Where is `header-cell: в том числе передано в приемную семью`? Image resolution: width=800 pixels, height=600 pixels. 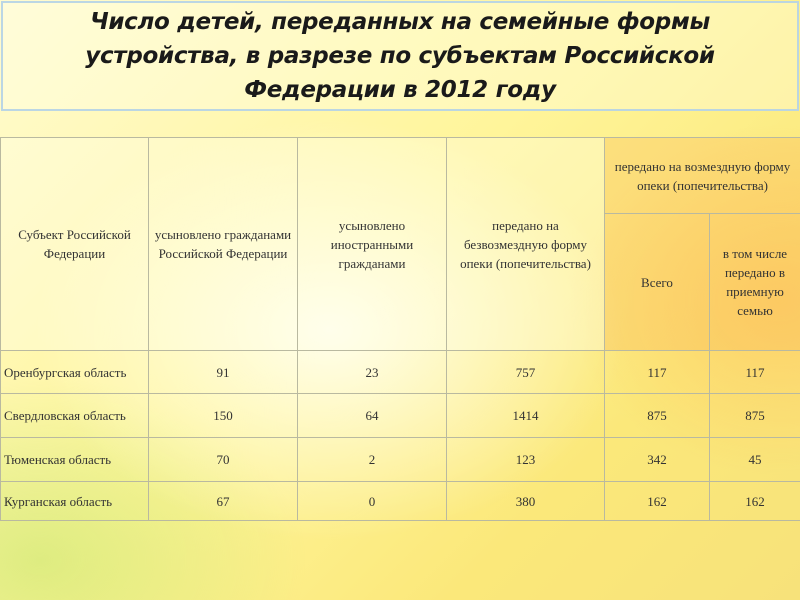 header-cell: в том числе передано в приемную семью is located at coordinates (754, 282).